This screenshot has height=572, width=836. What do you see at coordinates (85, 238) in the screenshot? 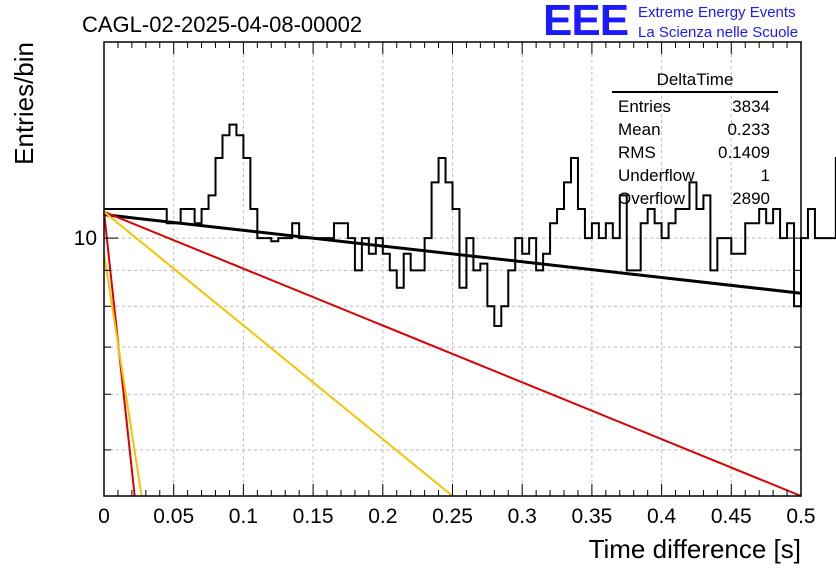
I see `y-tick-label: 10` at bounding box center [85, 238].